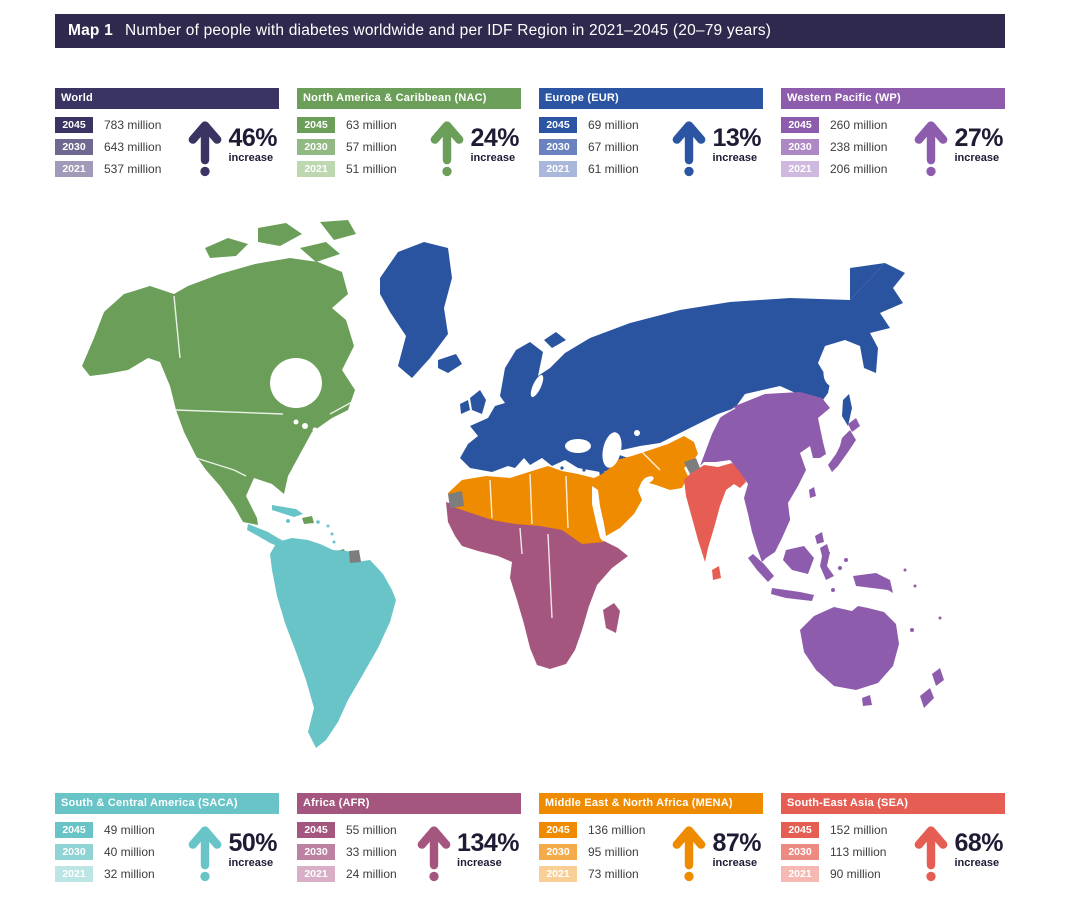 The height and width of the screenshot is (909, 1080). What do you see at coordinates (347, 830) in the screenshot?
I see `stat-row-2045: 2045 55 million` at bounding box center [347, 830].